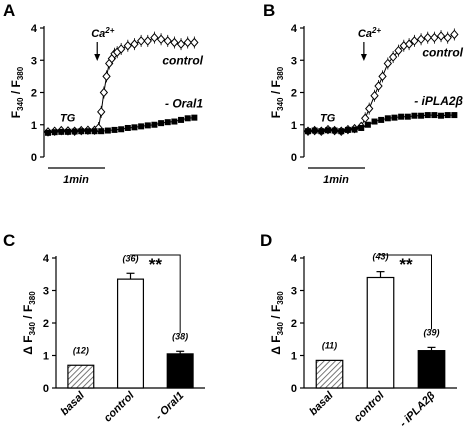 The height and width of the screenshot is (434, 474). I want to click on y-axis-title: Δ F340 / F380, so click(29, 323).